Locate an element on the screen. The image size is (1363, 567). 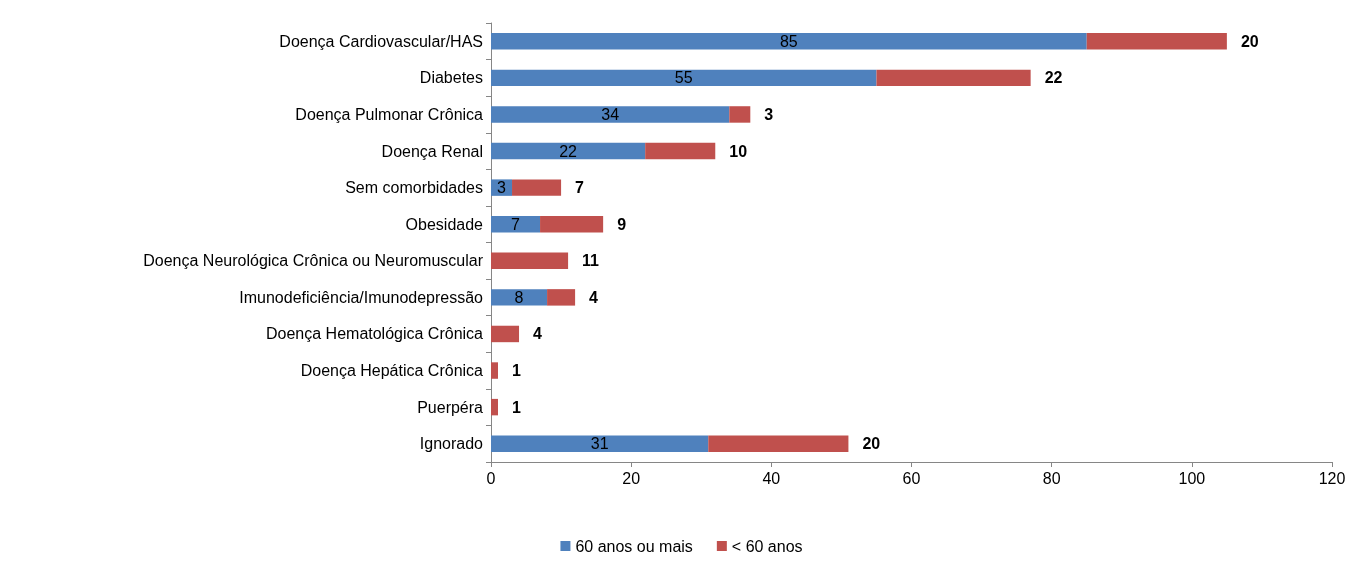
data-label: 10 is located at coordinates (738, 151).